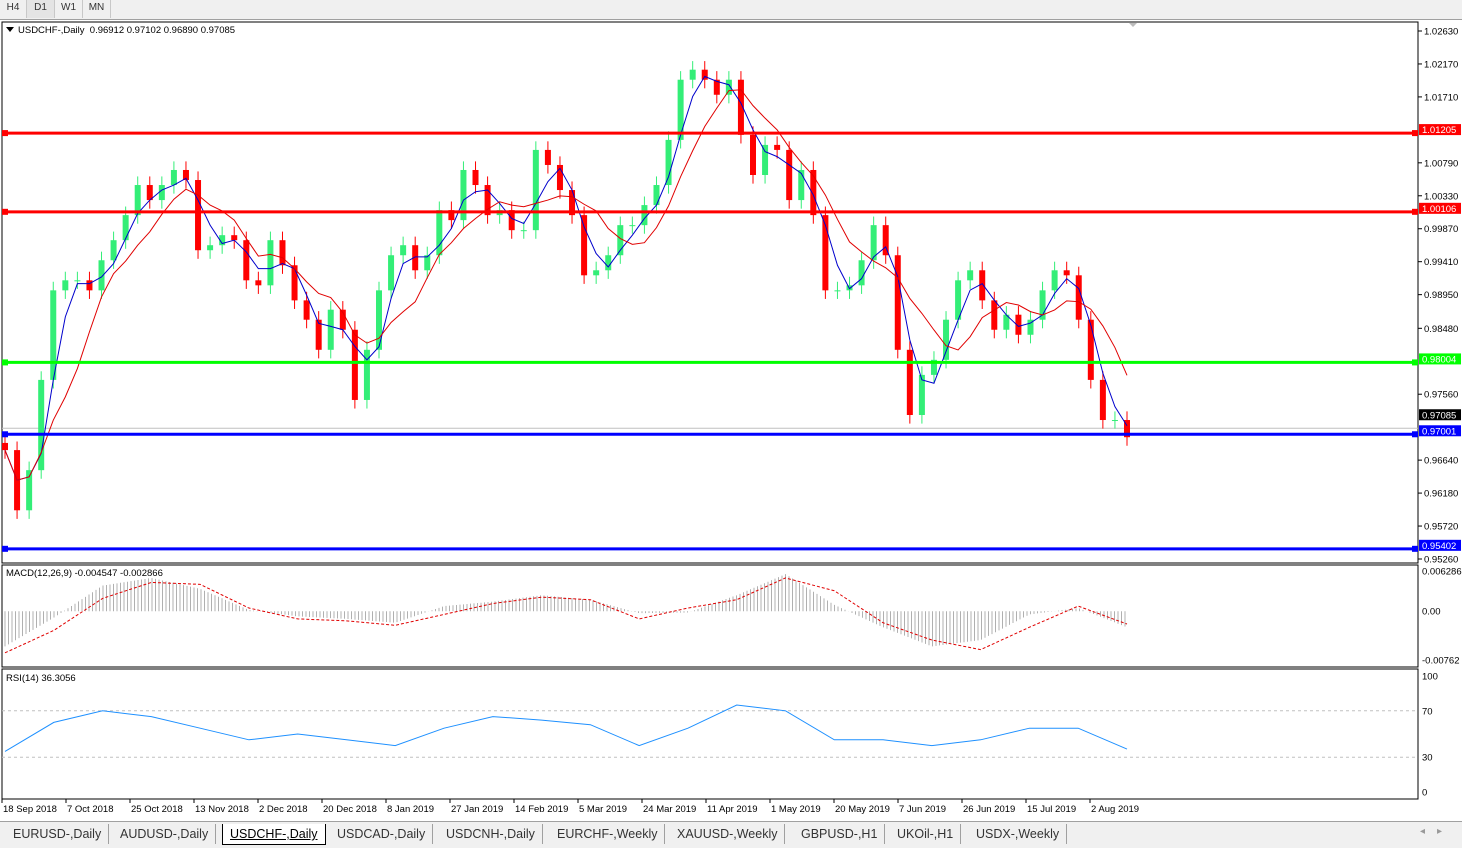 This screenshot has width=1462, height=848. Describe the element at coordinates (796, 809) in the screenshot. I see `date-tick-label: 1 May 2019` at that location.